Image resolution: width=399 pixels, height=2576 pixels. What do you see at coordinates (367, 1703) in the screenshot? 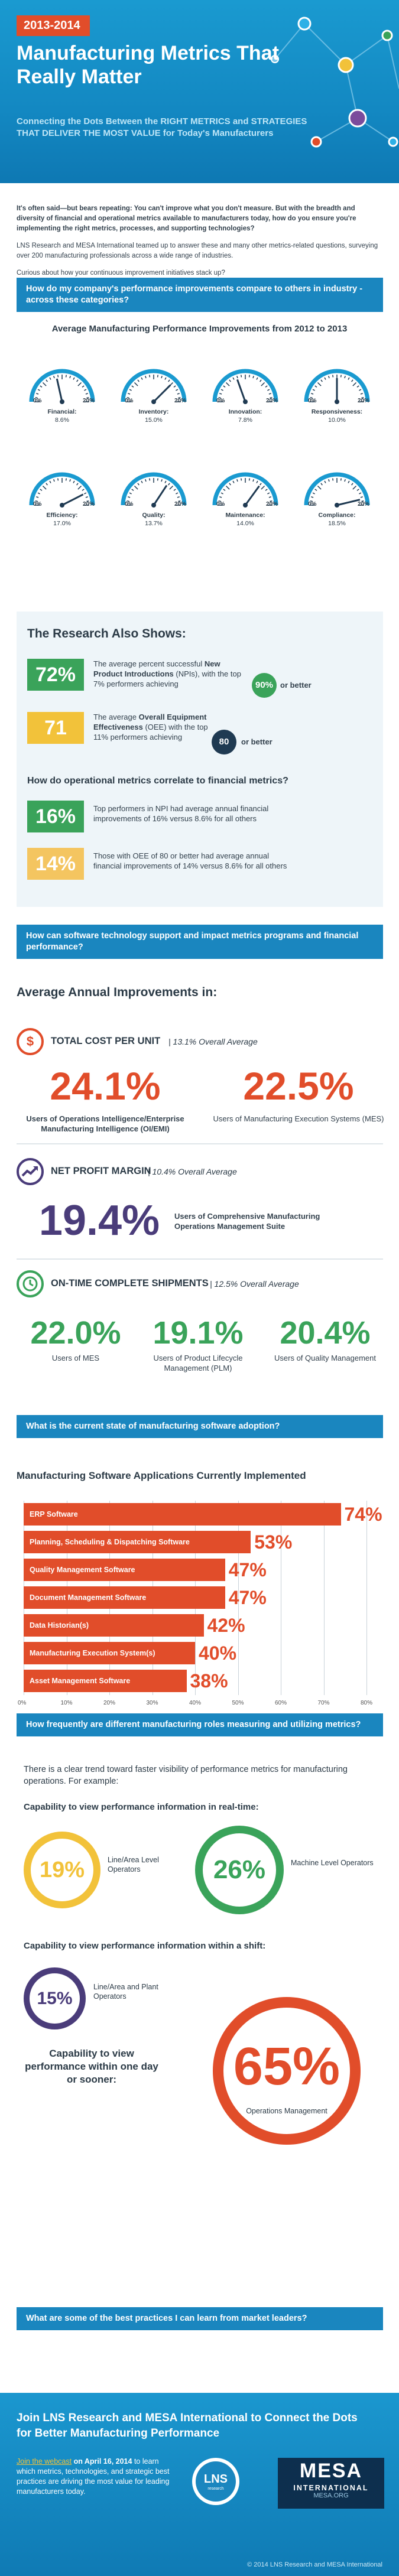
I see `x-tick-label: 80%` at bounding box center [367, 1703].